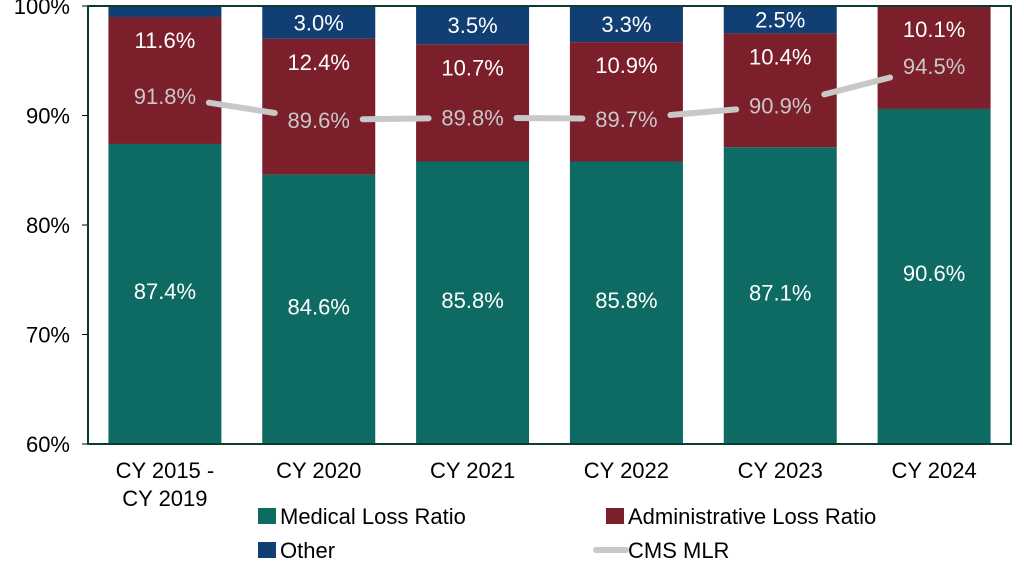 The width and height of the screenshot is (1024, 568). I want to click on segment-data-label: 90.6%, so click(934, 273).